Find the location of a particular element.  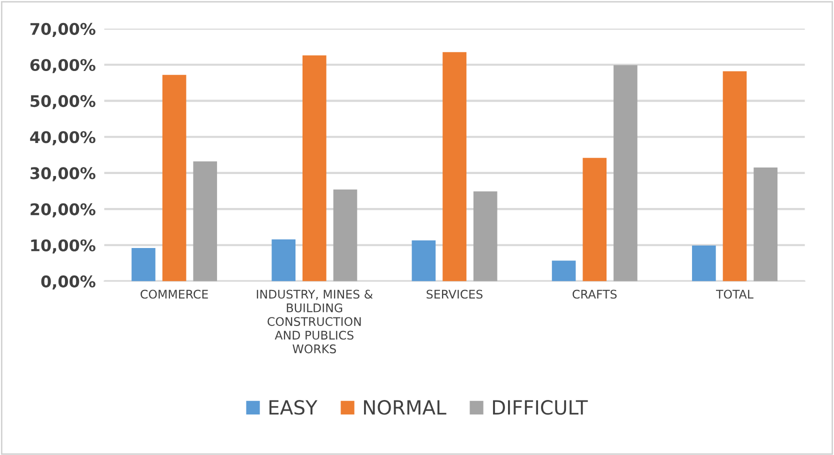

legend-label: EASY is located at coordinates (294, 407).